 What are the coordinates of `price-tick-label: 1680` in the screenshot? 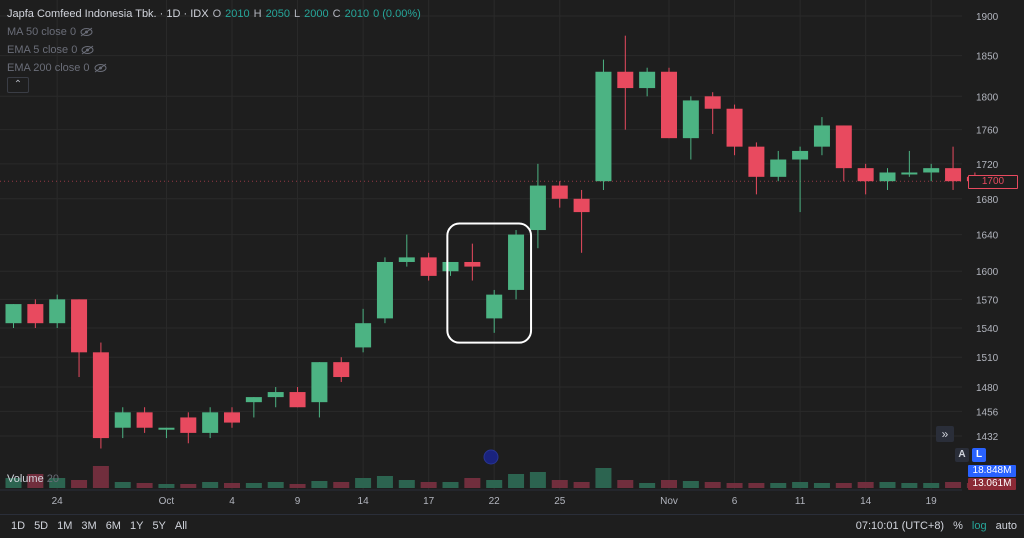 It's located at (987, 200).